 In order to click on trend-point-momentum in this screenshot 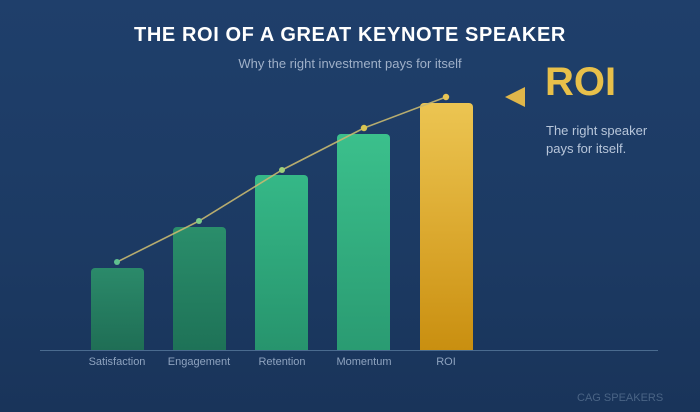, I will do `click(364, 128)`.